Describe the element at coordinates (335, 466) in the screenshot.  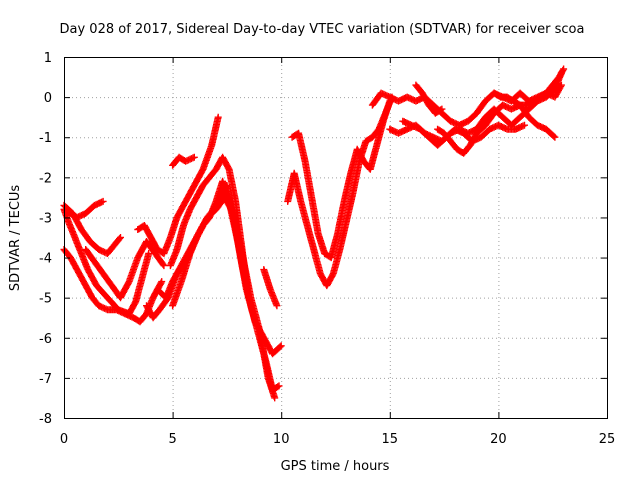
I see `x-axis-label: GPS time / hours` at that location.